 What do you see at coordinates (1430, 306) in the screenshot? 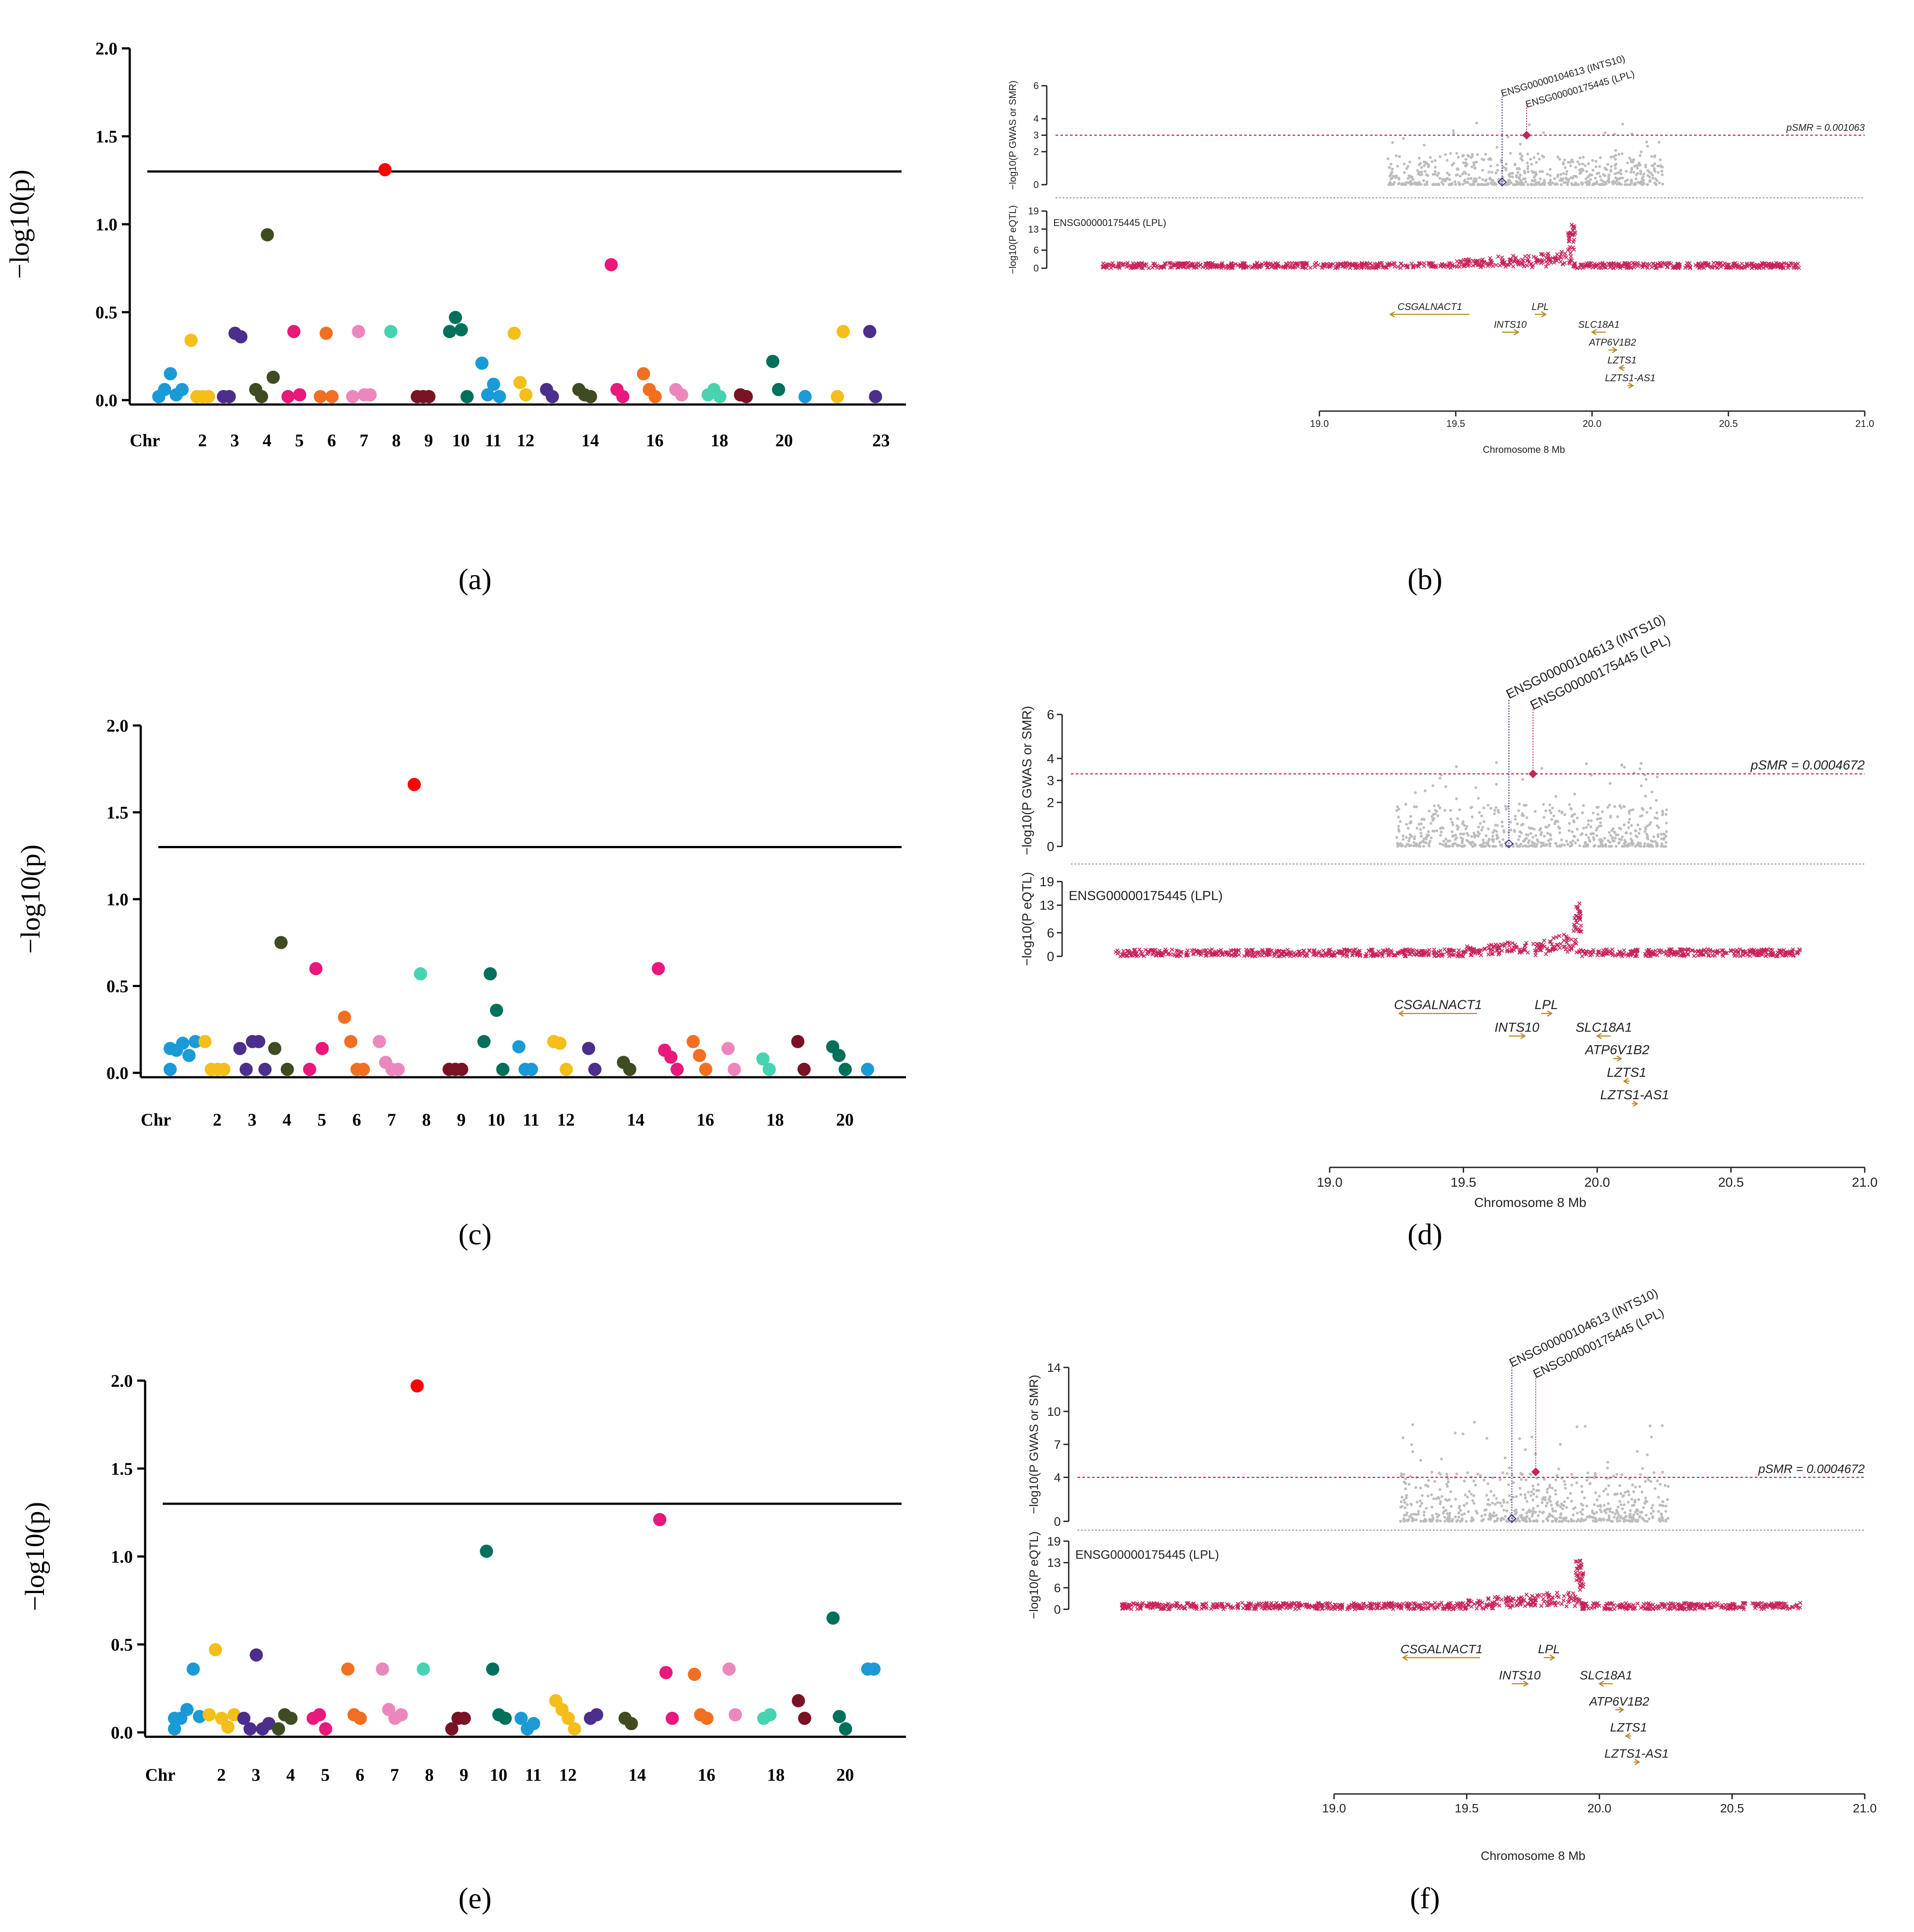
I see `gene-label: CSGALNACT1` at bounding box center [1430, 306].